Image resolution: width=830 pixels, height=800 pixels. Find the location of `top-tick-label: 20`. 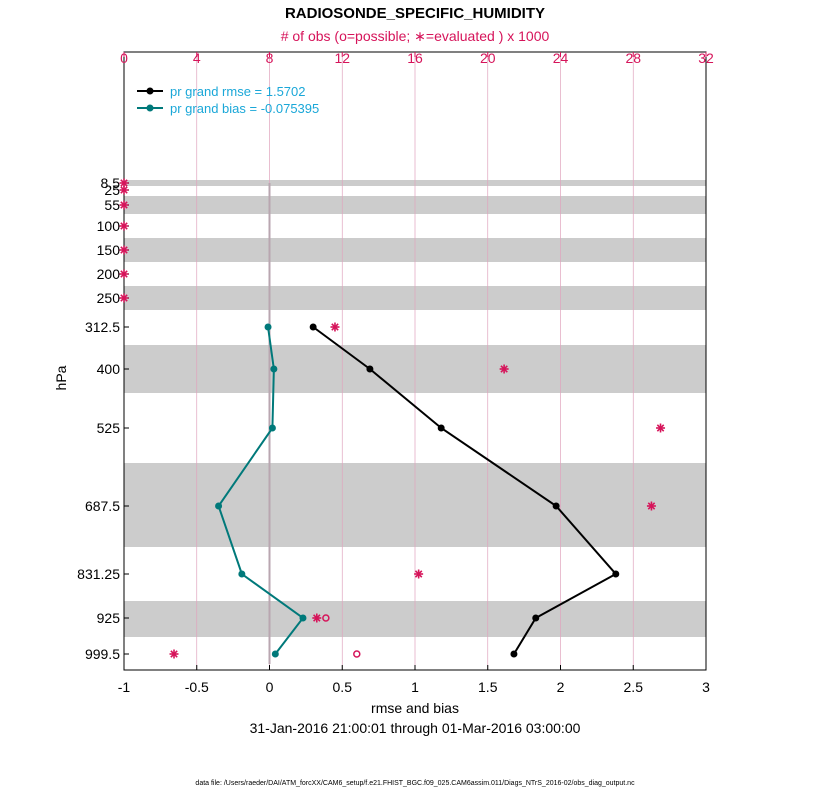

top-tick-label: 20 is located at coordinates (488, 58).